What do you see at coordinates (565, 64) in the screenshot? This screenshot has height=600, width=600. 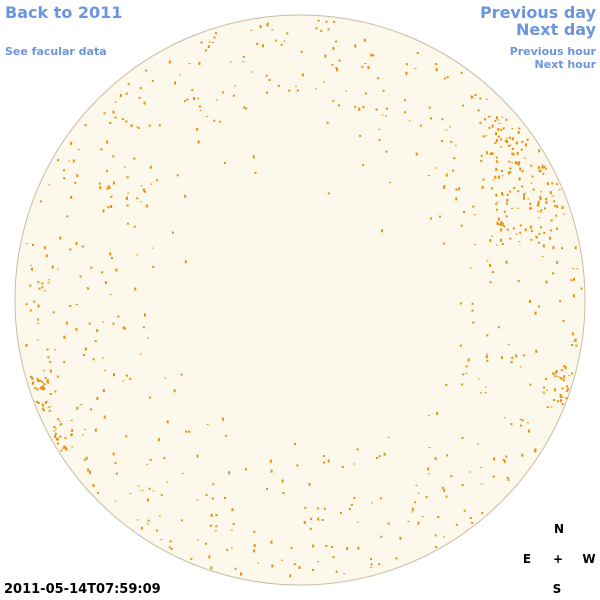 I see `next-hour-link: Next hour` at bounding box center [565, 64].